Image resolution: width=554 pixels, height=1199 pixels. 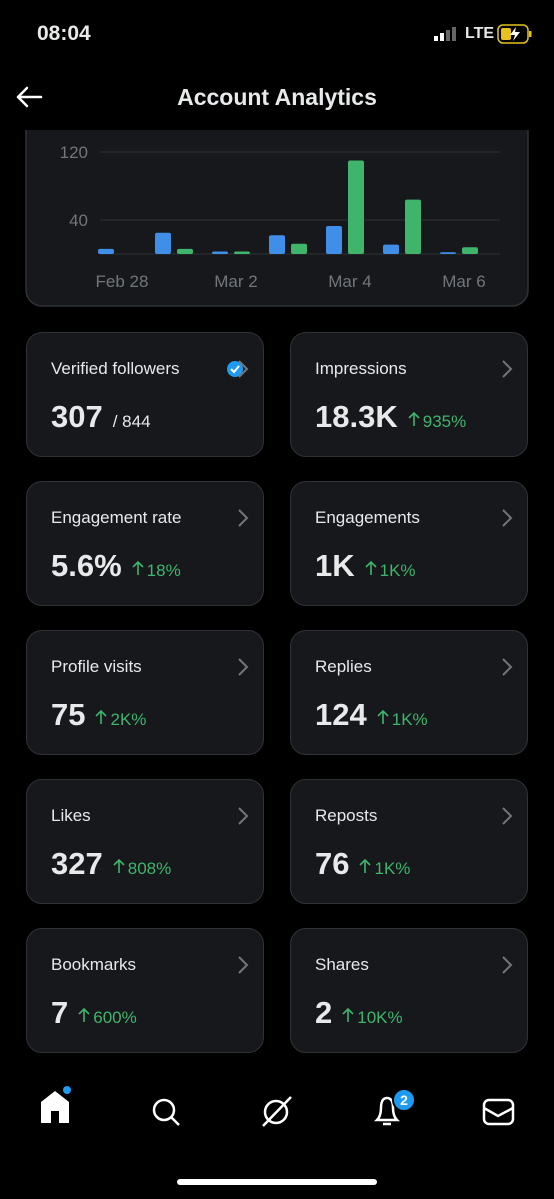 I want to click on metric-label: Engagements, so click(x=367, y=517).